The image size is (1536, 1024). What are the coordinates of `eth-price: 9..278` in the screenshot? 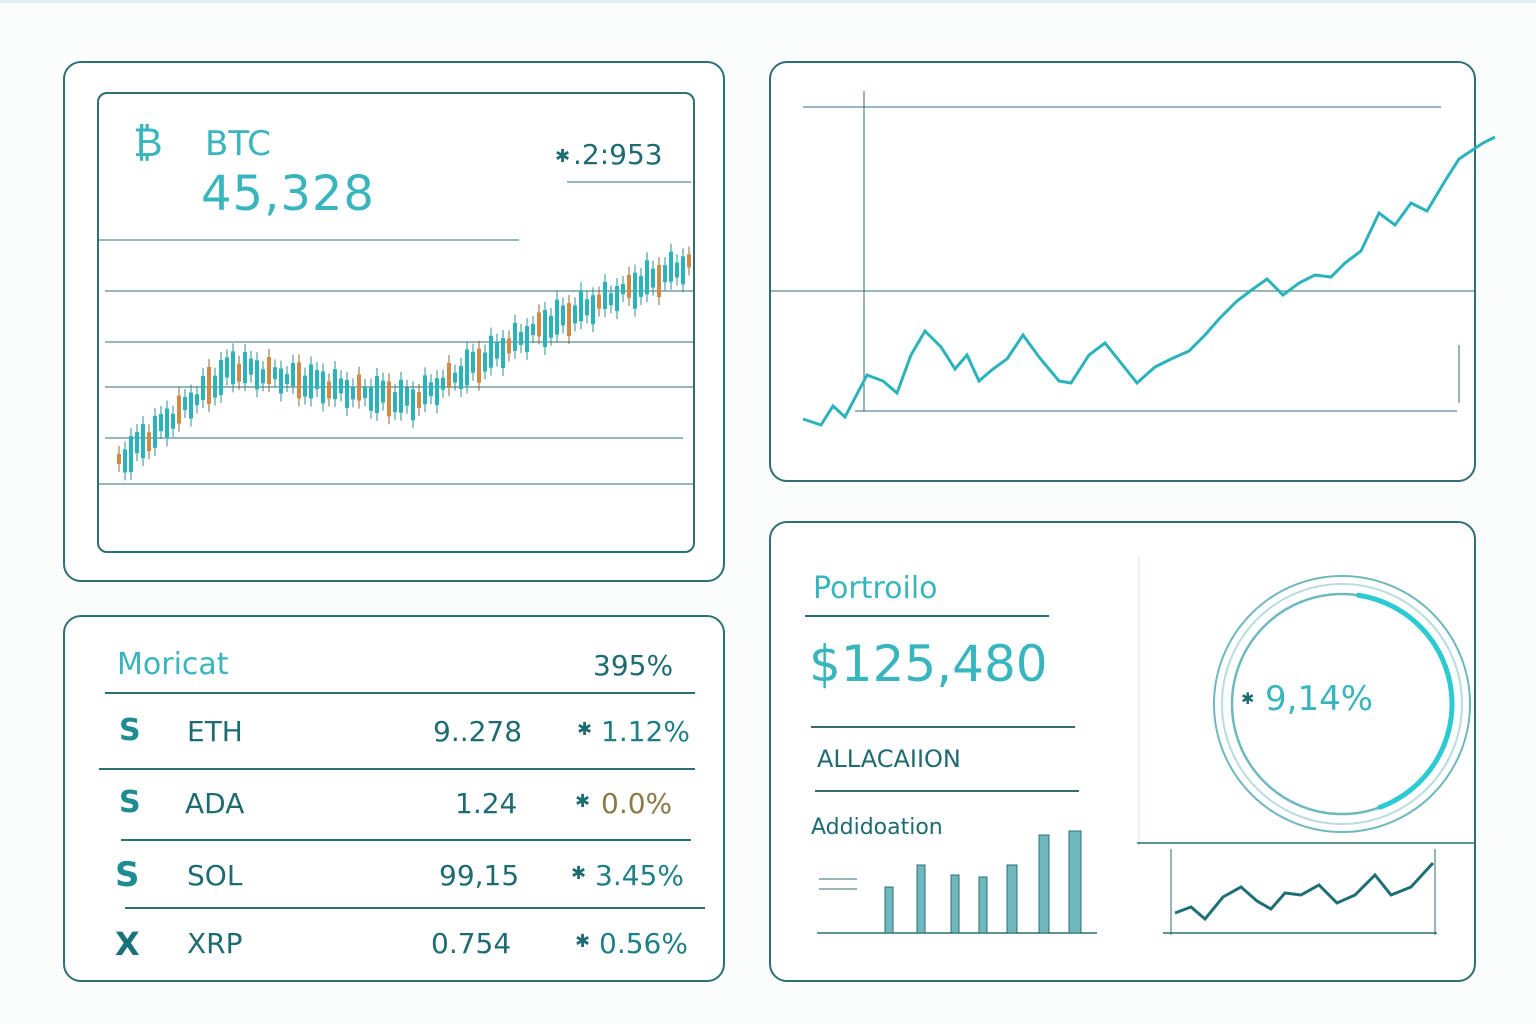 It's located at (478, 731).